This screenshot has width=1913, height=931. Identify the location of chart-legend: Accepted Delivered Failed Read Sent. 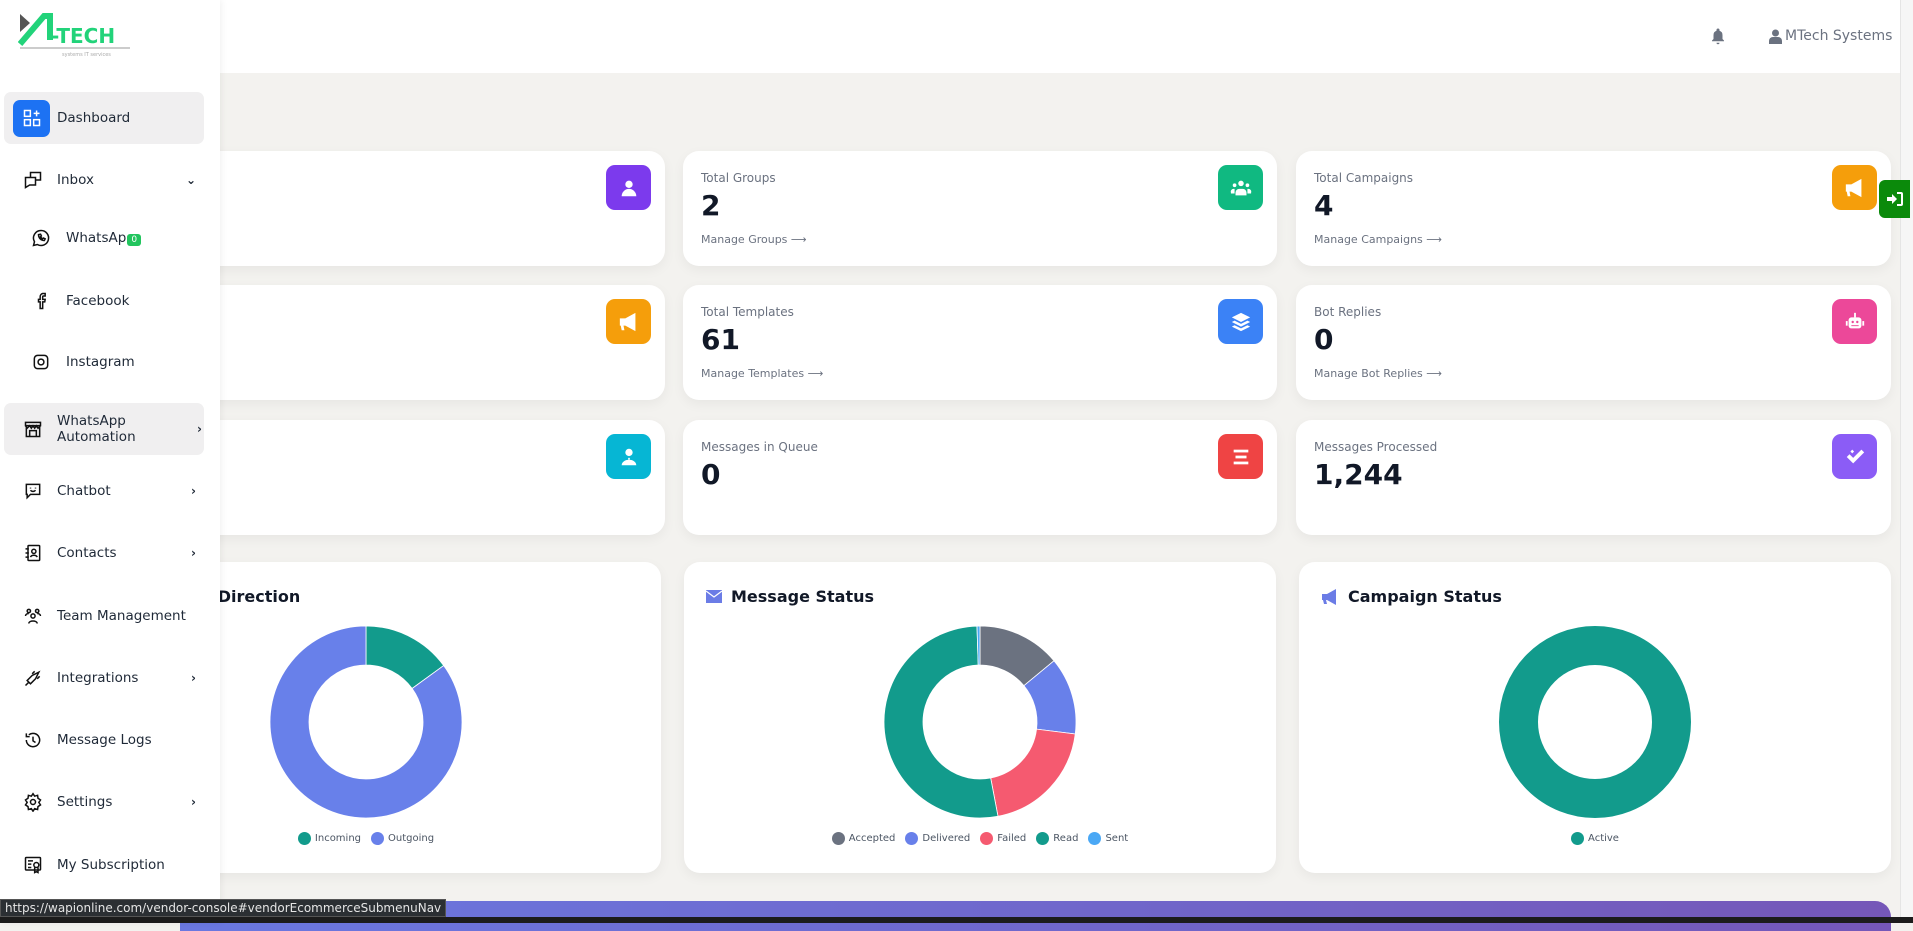
(980, 838).